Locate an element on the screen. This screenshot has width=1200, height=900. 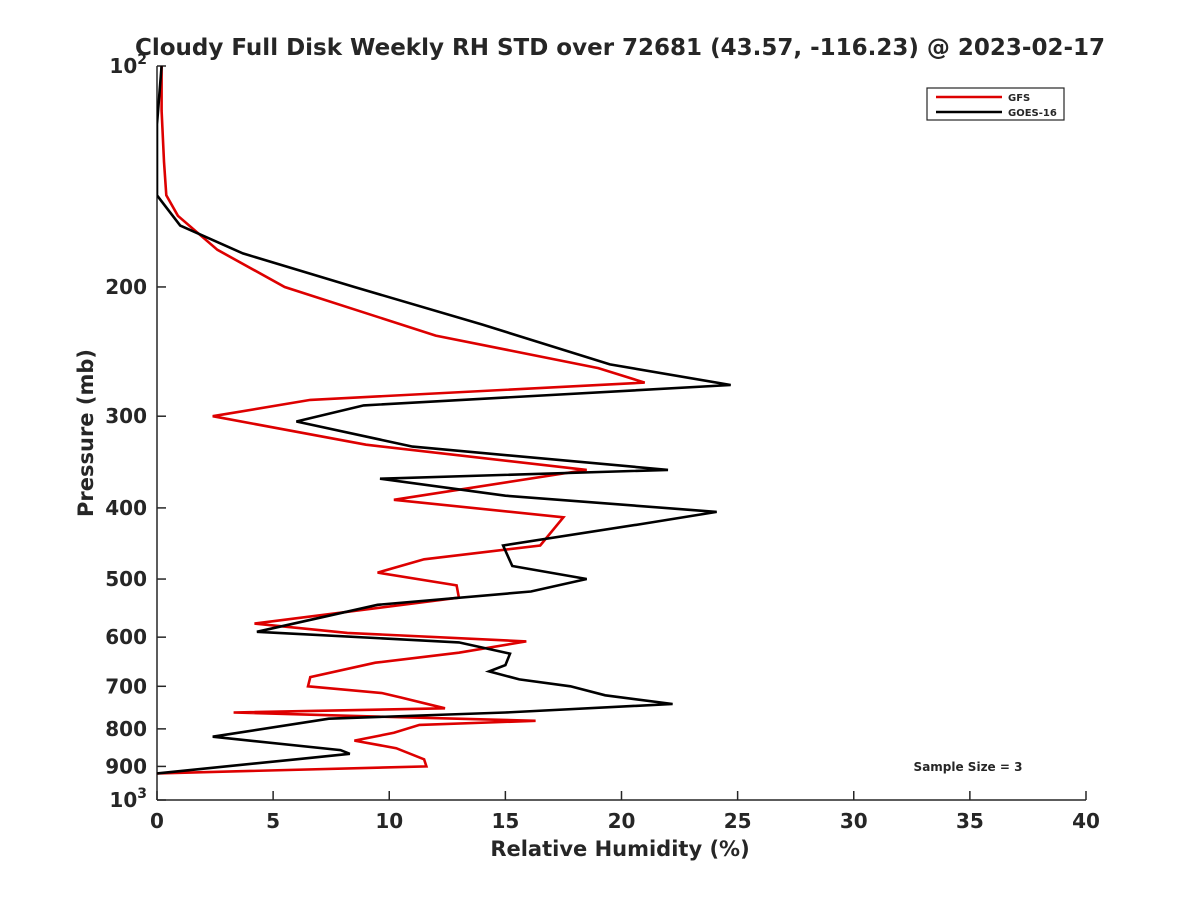
y-axis-label: Pressure (mb) is located at coordinates (86, 433).